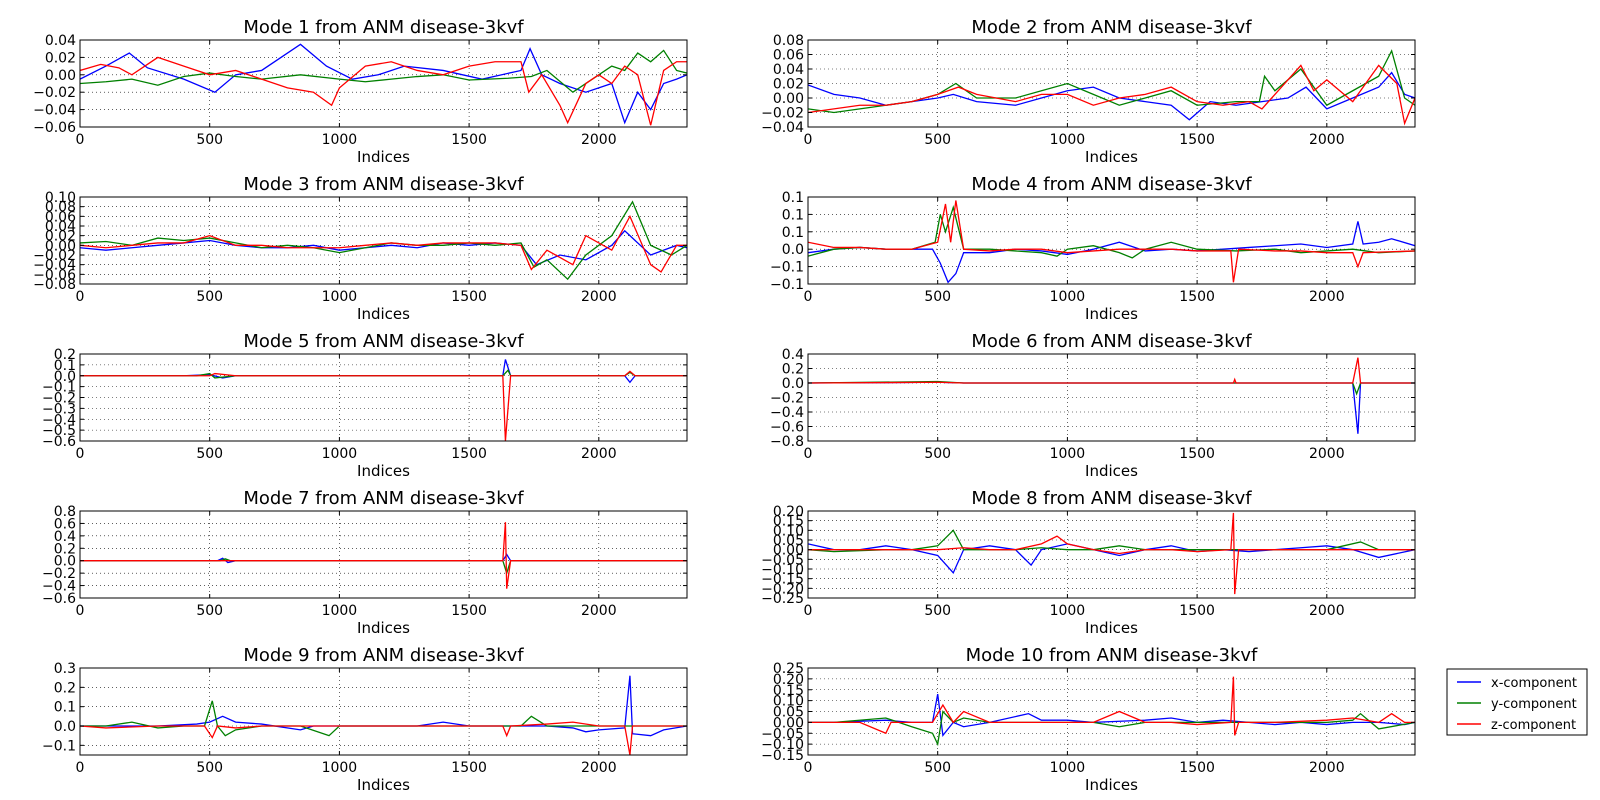  Describe the element at coordinates (788, 85) in the screenshot. I see `y-tick-label: 0.02` at that location.